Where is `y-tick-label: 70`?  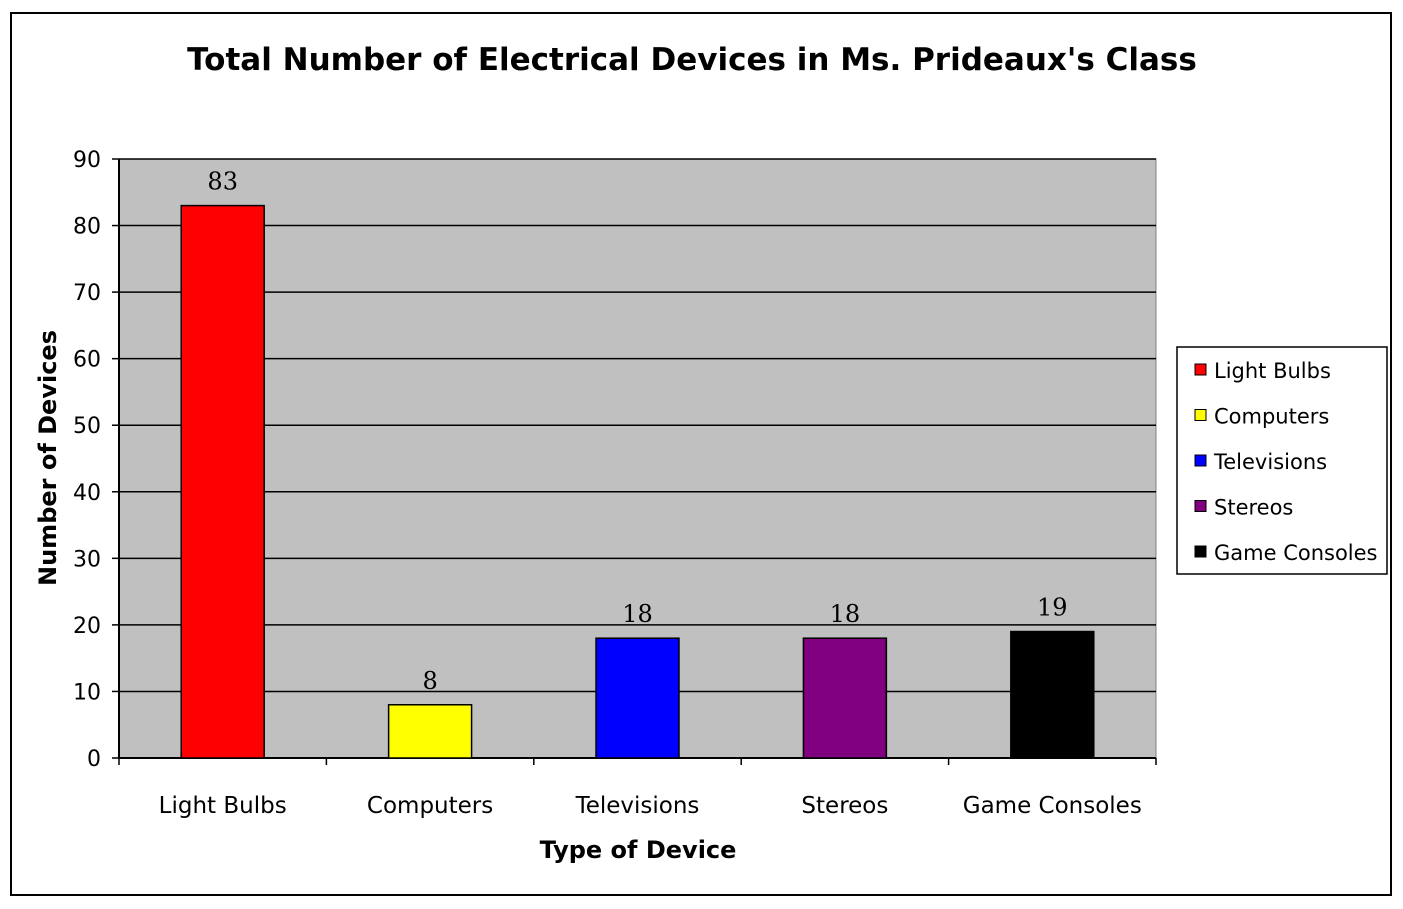 y-tick-label: 70 is located at coordinates (87, 293).